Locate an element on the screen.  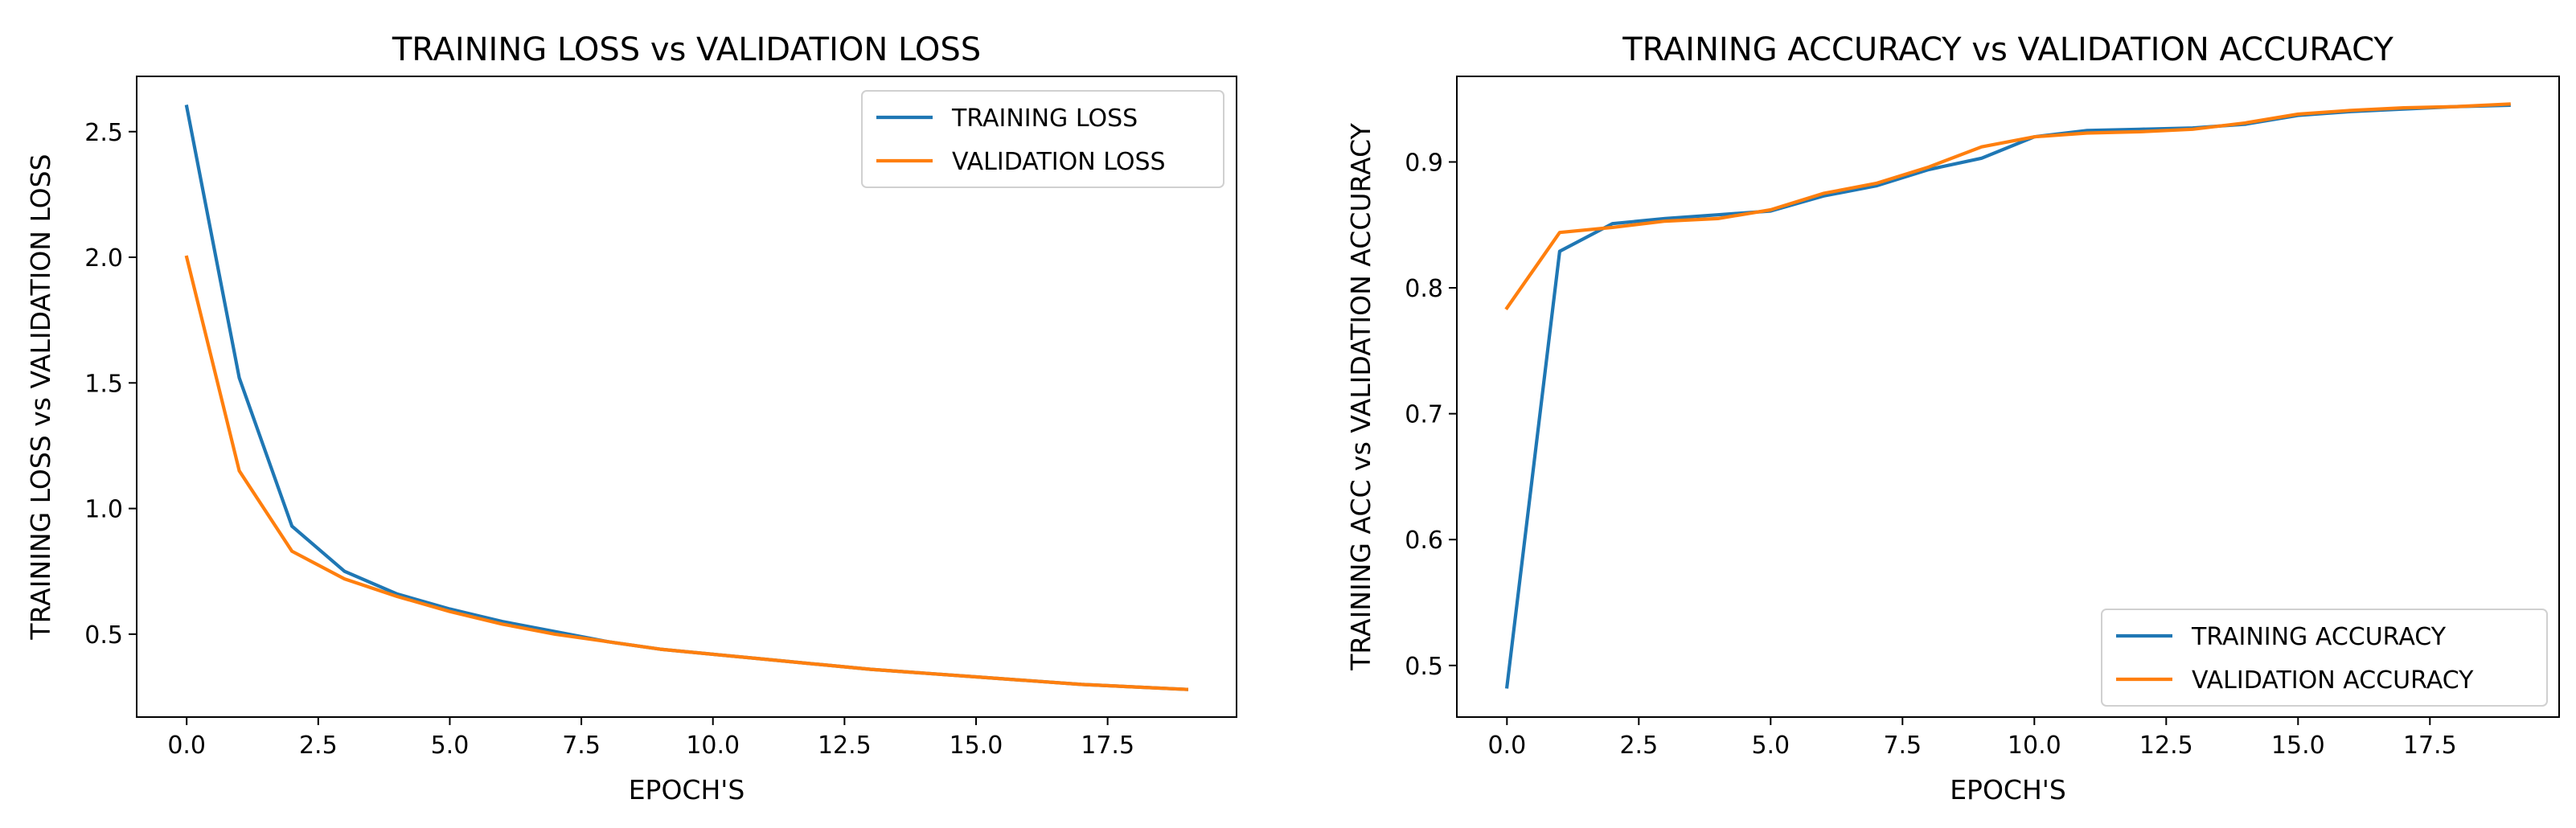
chart1-xtick-label: 10.0 is located at coordinates (2034, 746).